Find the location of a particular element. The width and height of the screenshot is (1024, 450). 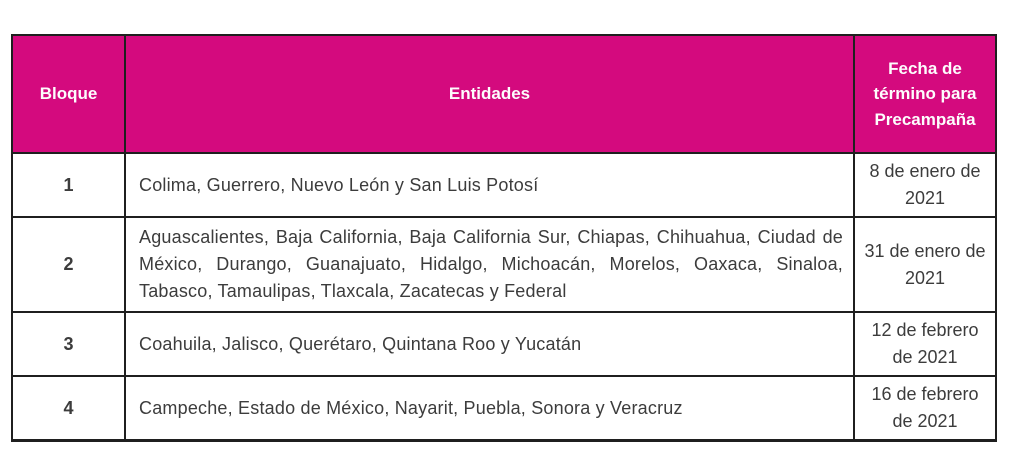

header-fecha-termino: Fecha de término para Precampaña is located at coordinates (925, 94).